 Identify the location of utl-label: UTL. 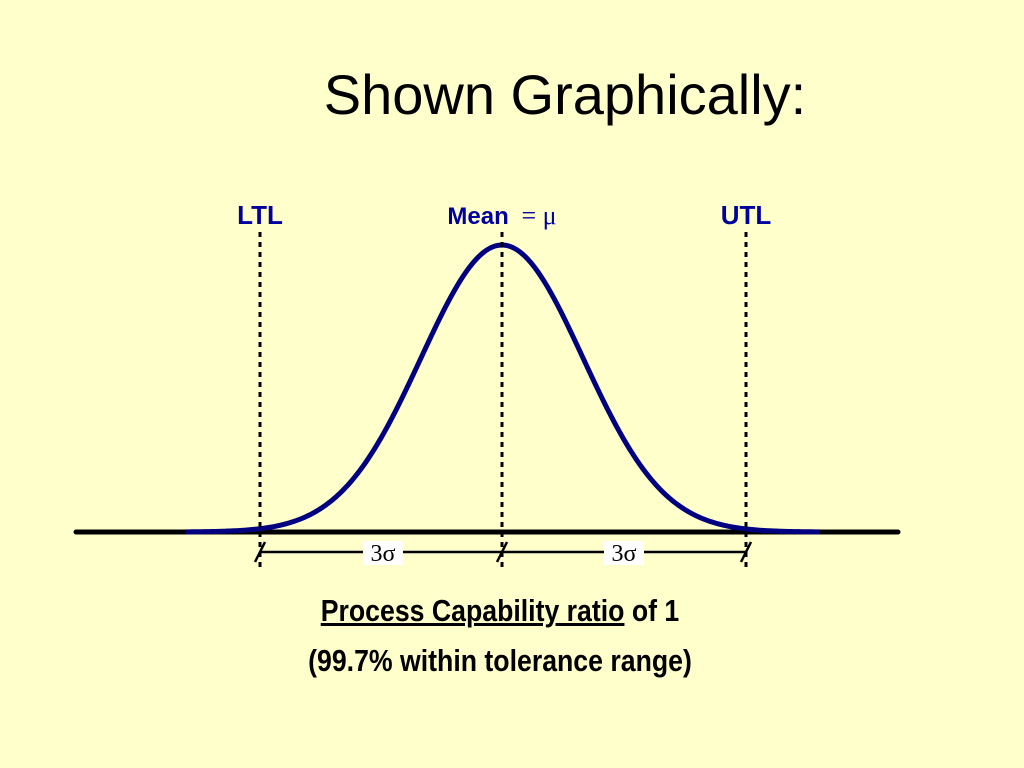
(746, 215).